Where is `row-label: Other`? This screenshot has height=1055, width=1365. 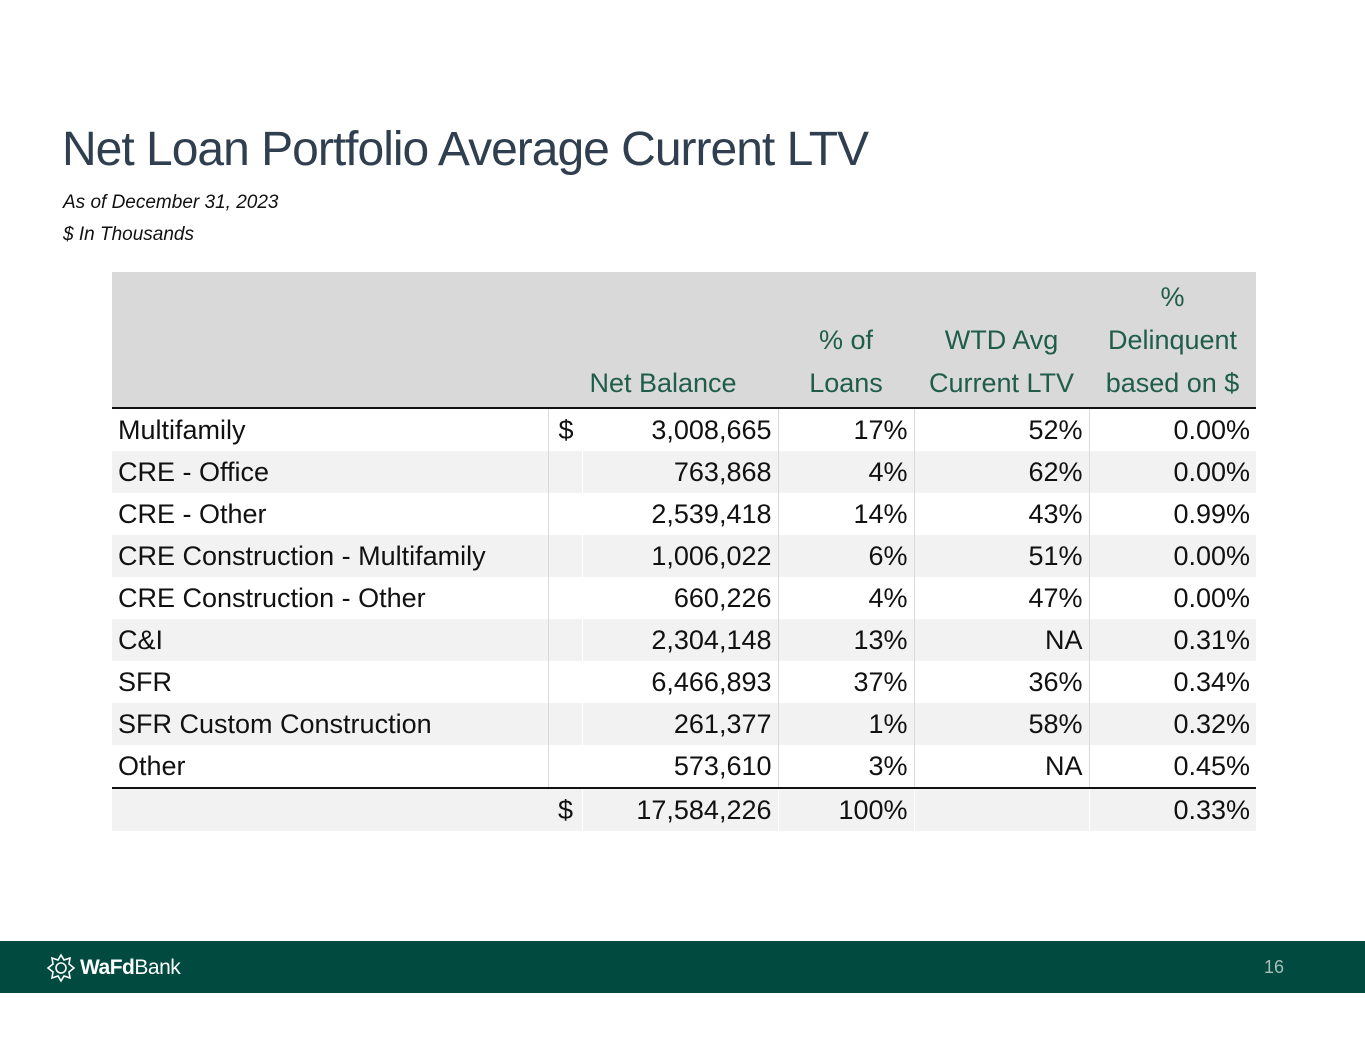
row-label: Other is located at coordinates (330, 766).